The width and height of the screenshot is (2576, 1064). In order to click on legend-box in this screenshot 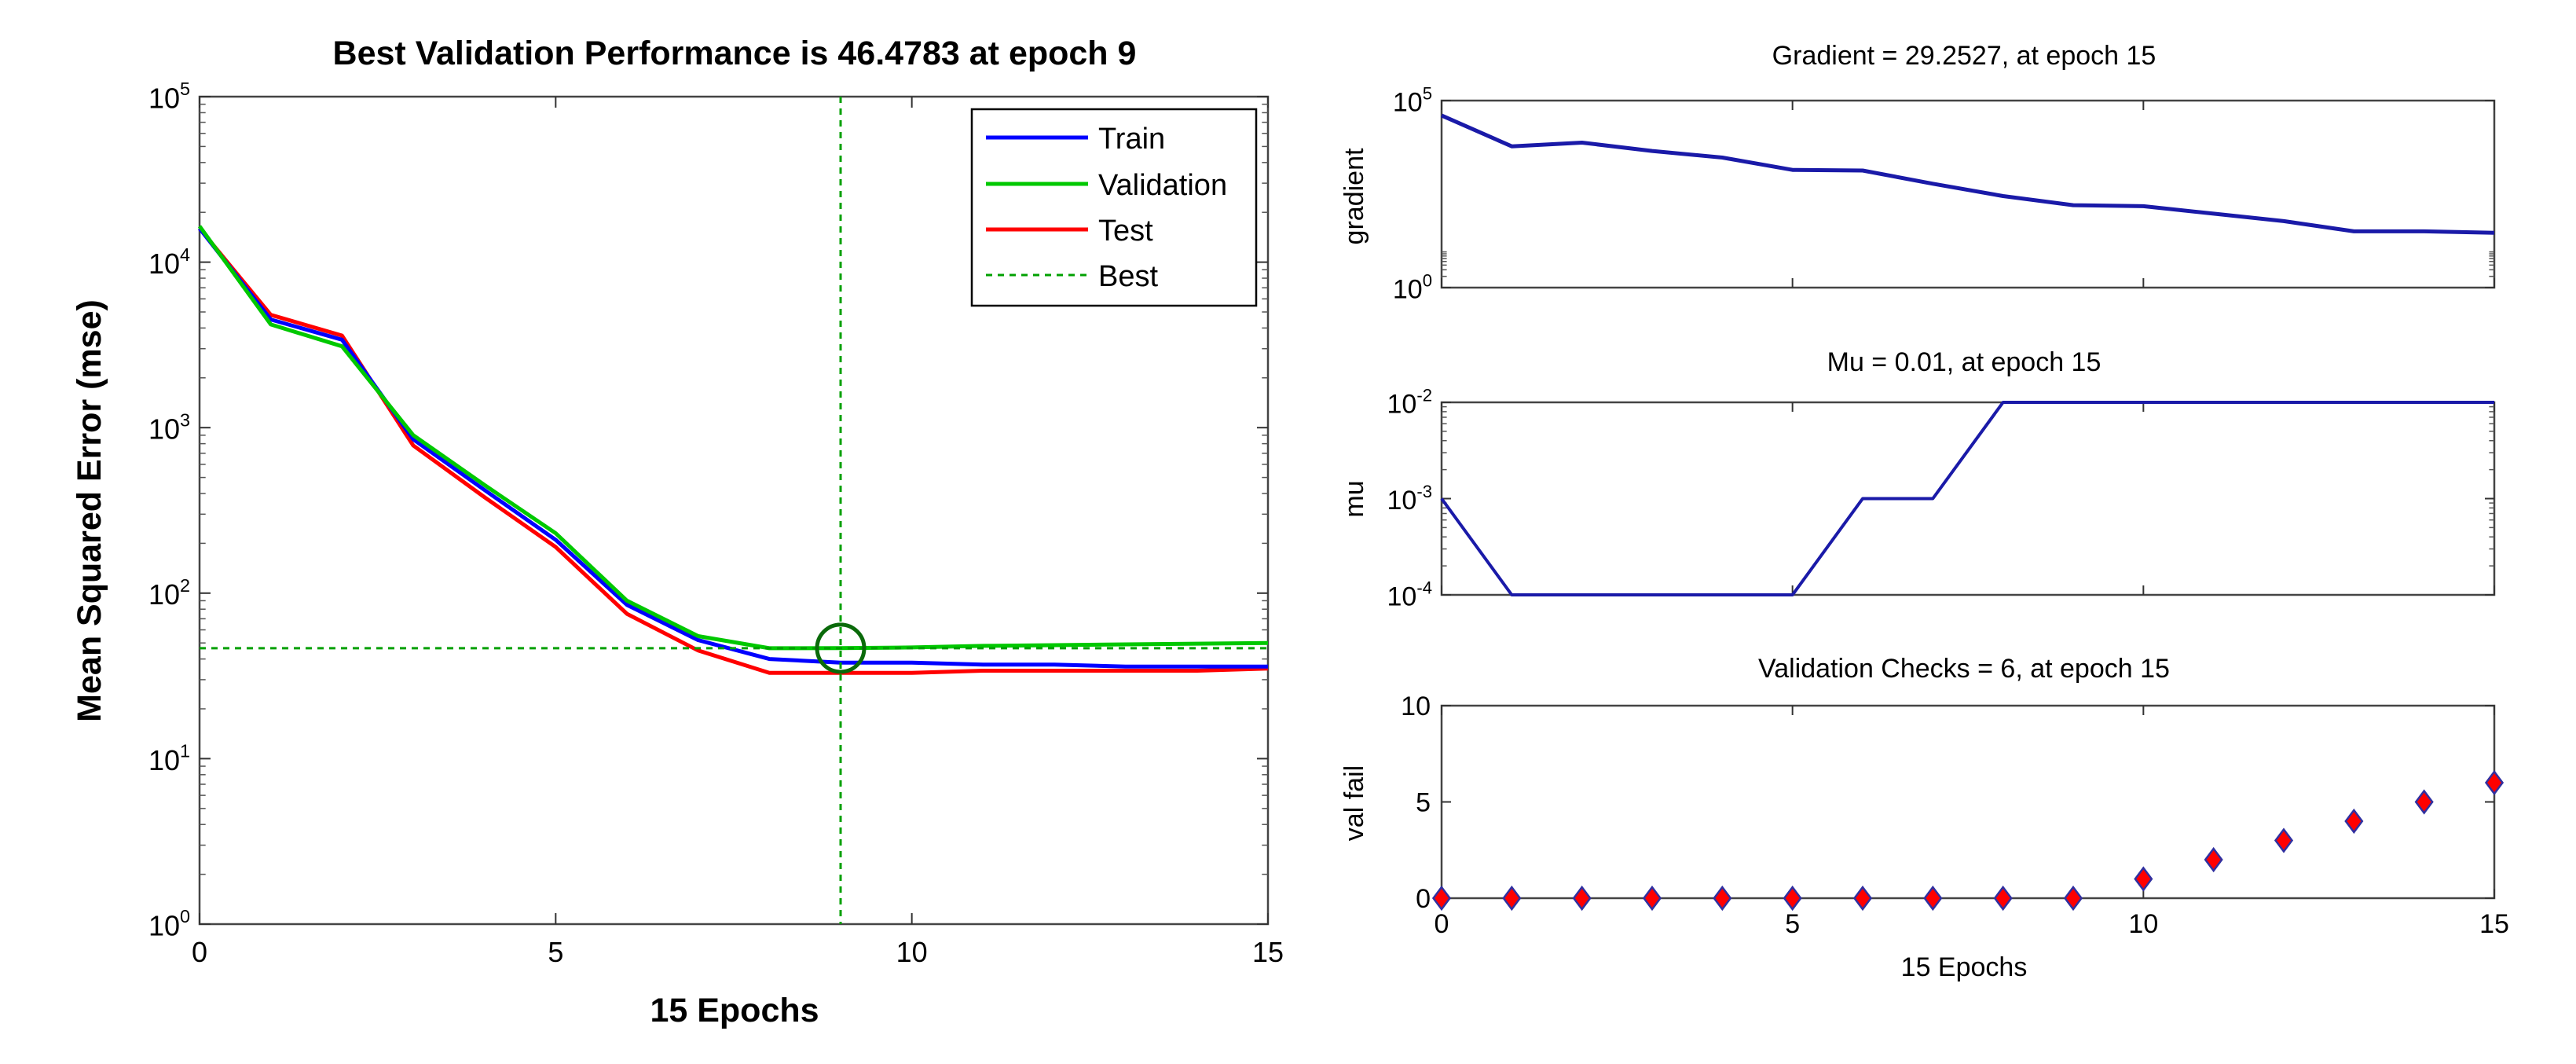, I will do `click(1114, 207)`.